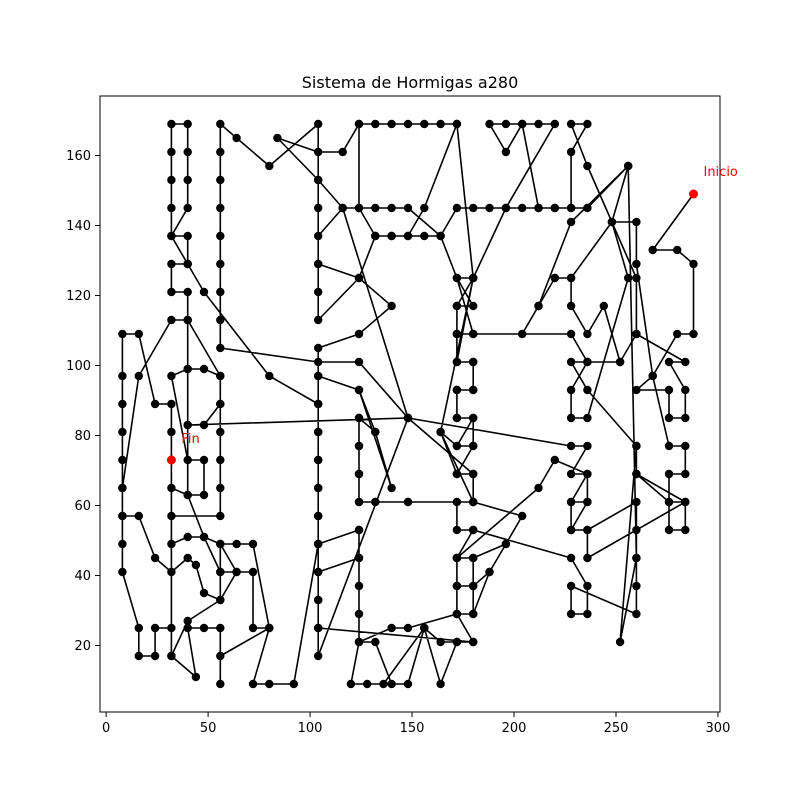 The height and width of the screenshot is (800, 800). What do you see at coordinates (416, 724) in the screenshot?
I see `x-axis: 0 50 100 150 200 250 300` at bounding box center [416, 724].